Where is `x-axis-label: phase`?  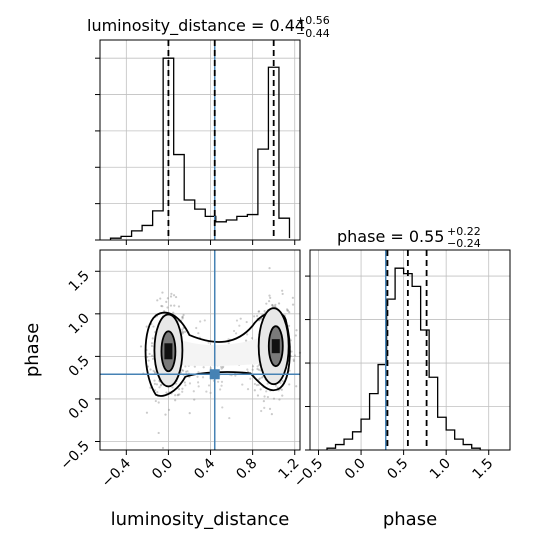 x-axis-label: phase is located at coordinates (410, 519).